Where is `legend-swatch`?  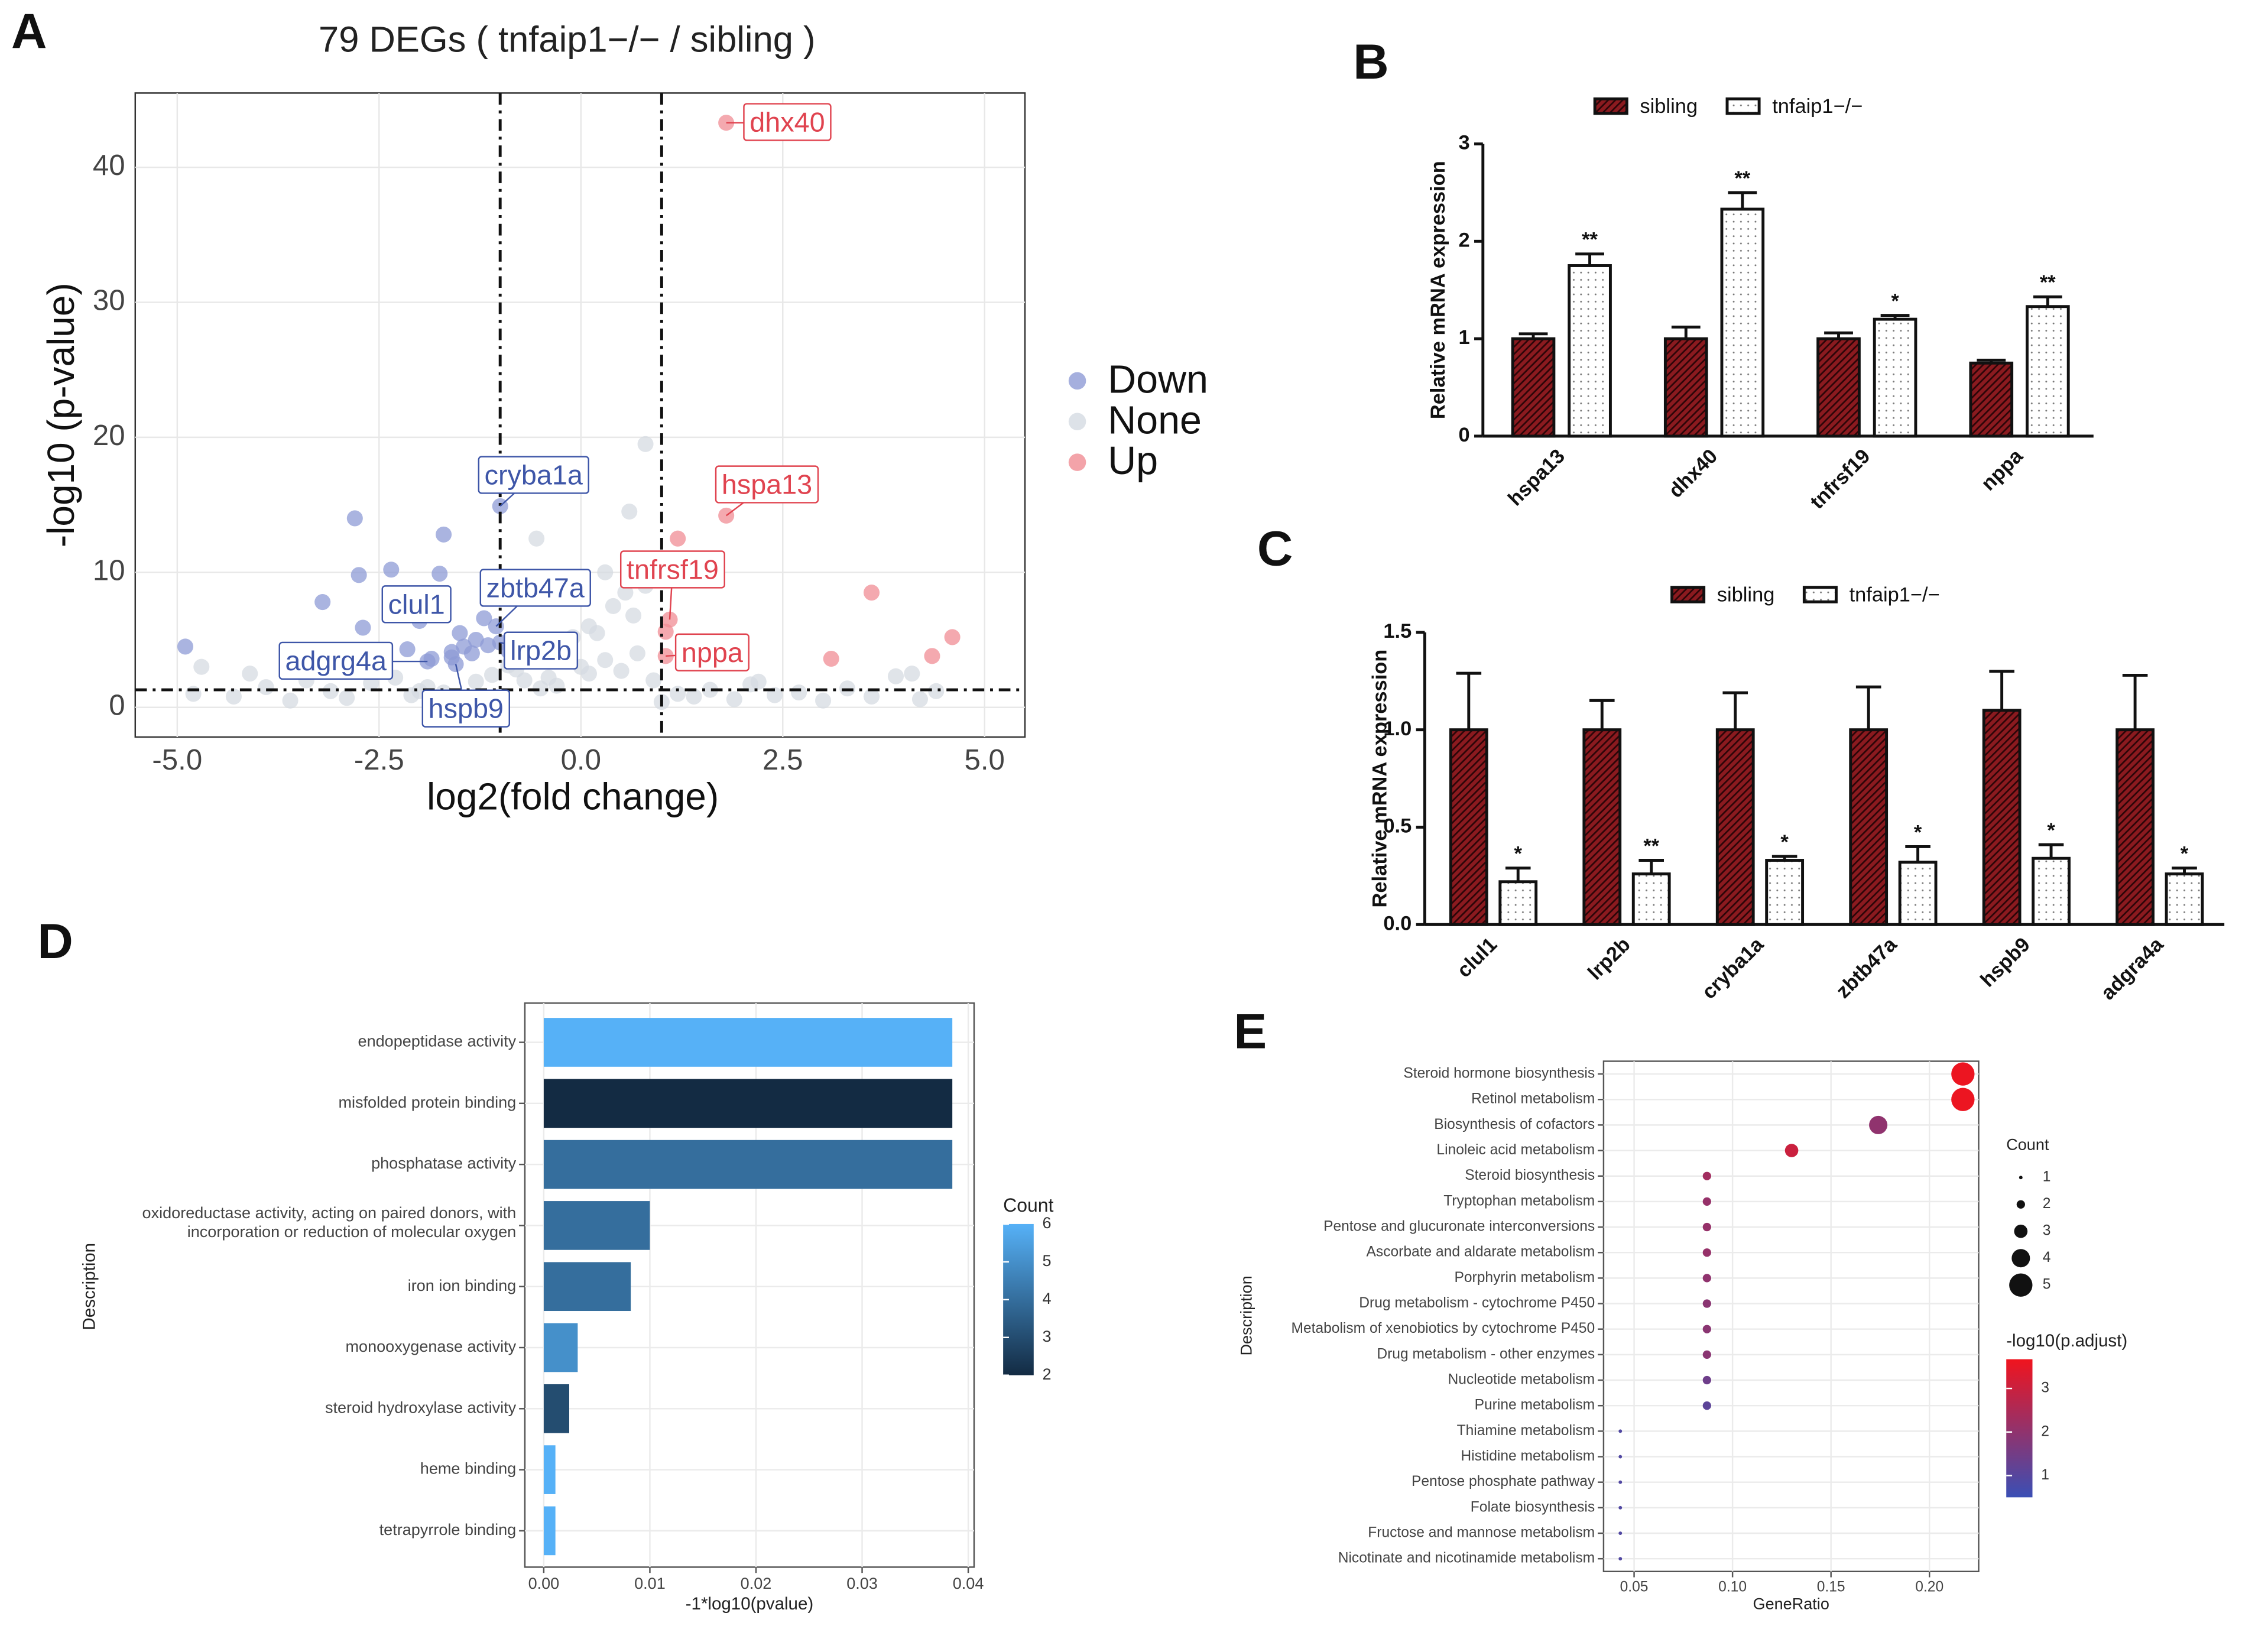 legend-swatch is located at coordinates (1688, 595).